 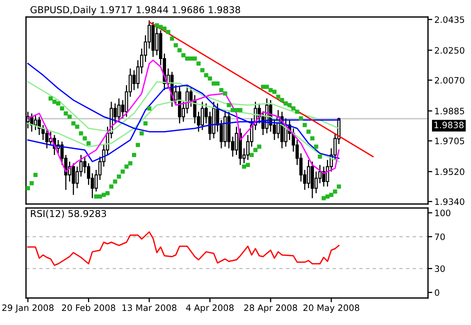 What do you see at coordinates (149, 308) in the screenshot?
I see `x-tick-label: 13 Mar 2008` at bounding box center [149, 308].